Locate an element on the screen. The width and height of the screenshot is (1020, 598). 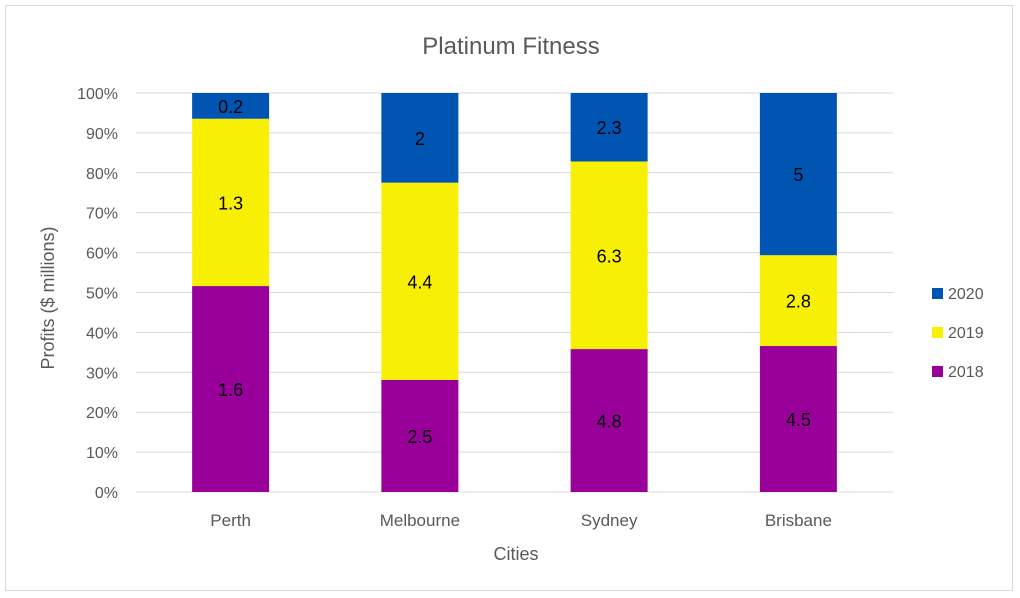
legend: 2020 2019 2018 is located at coordinates (958, 333).